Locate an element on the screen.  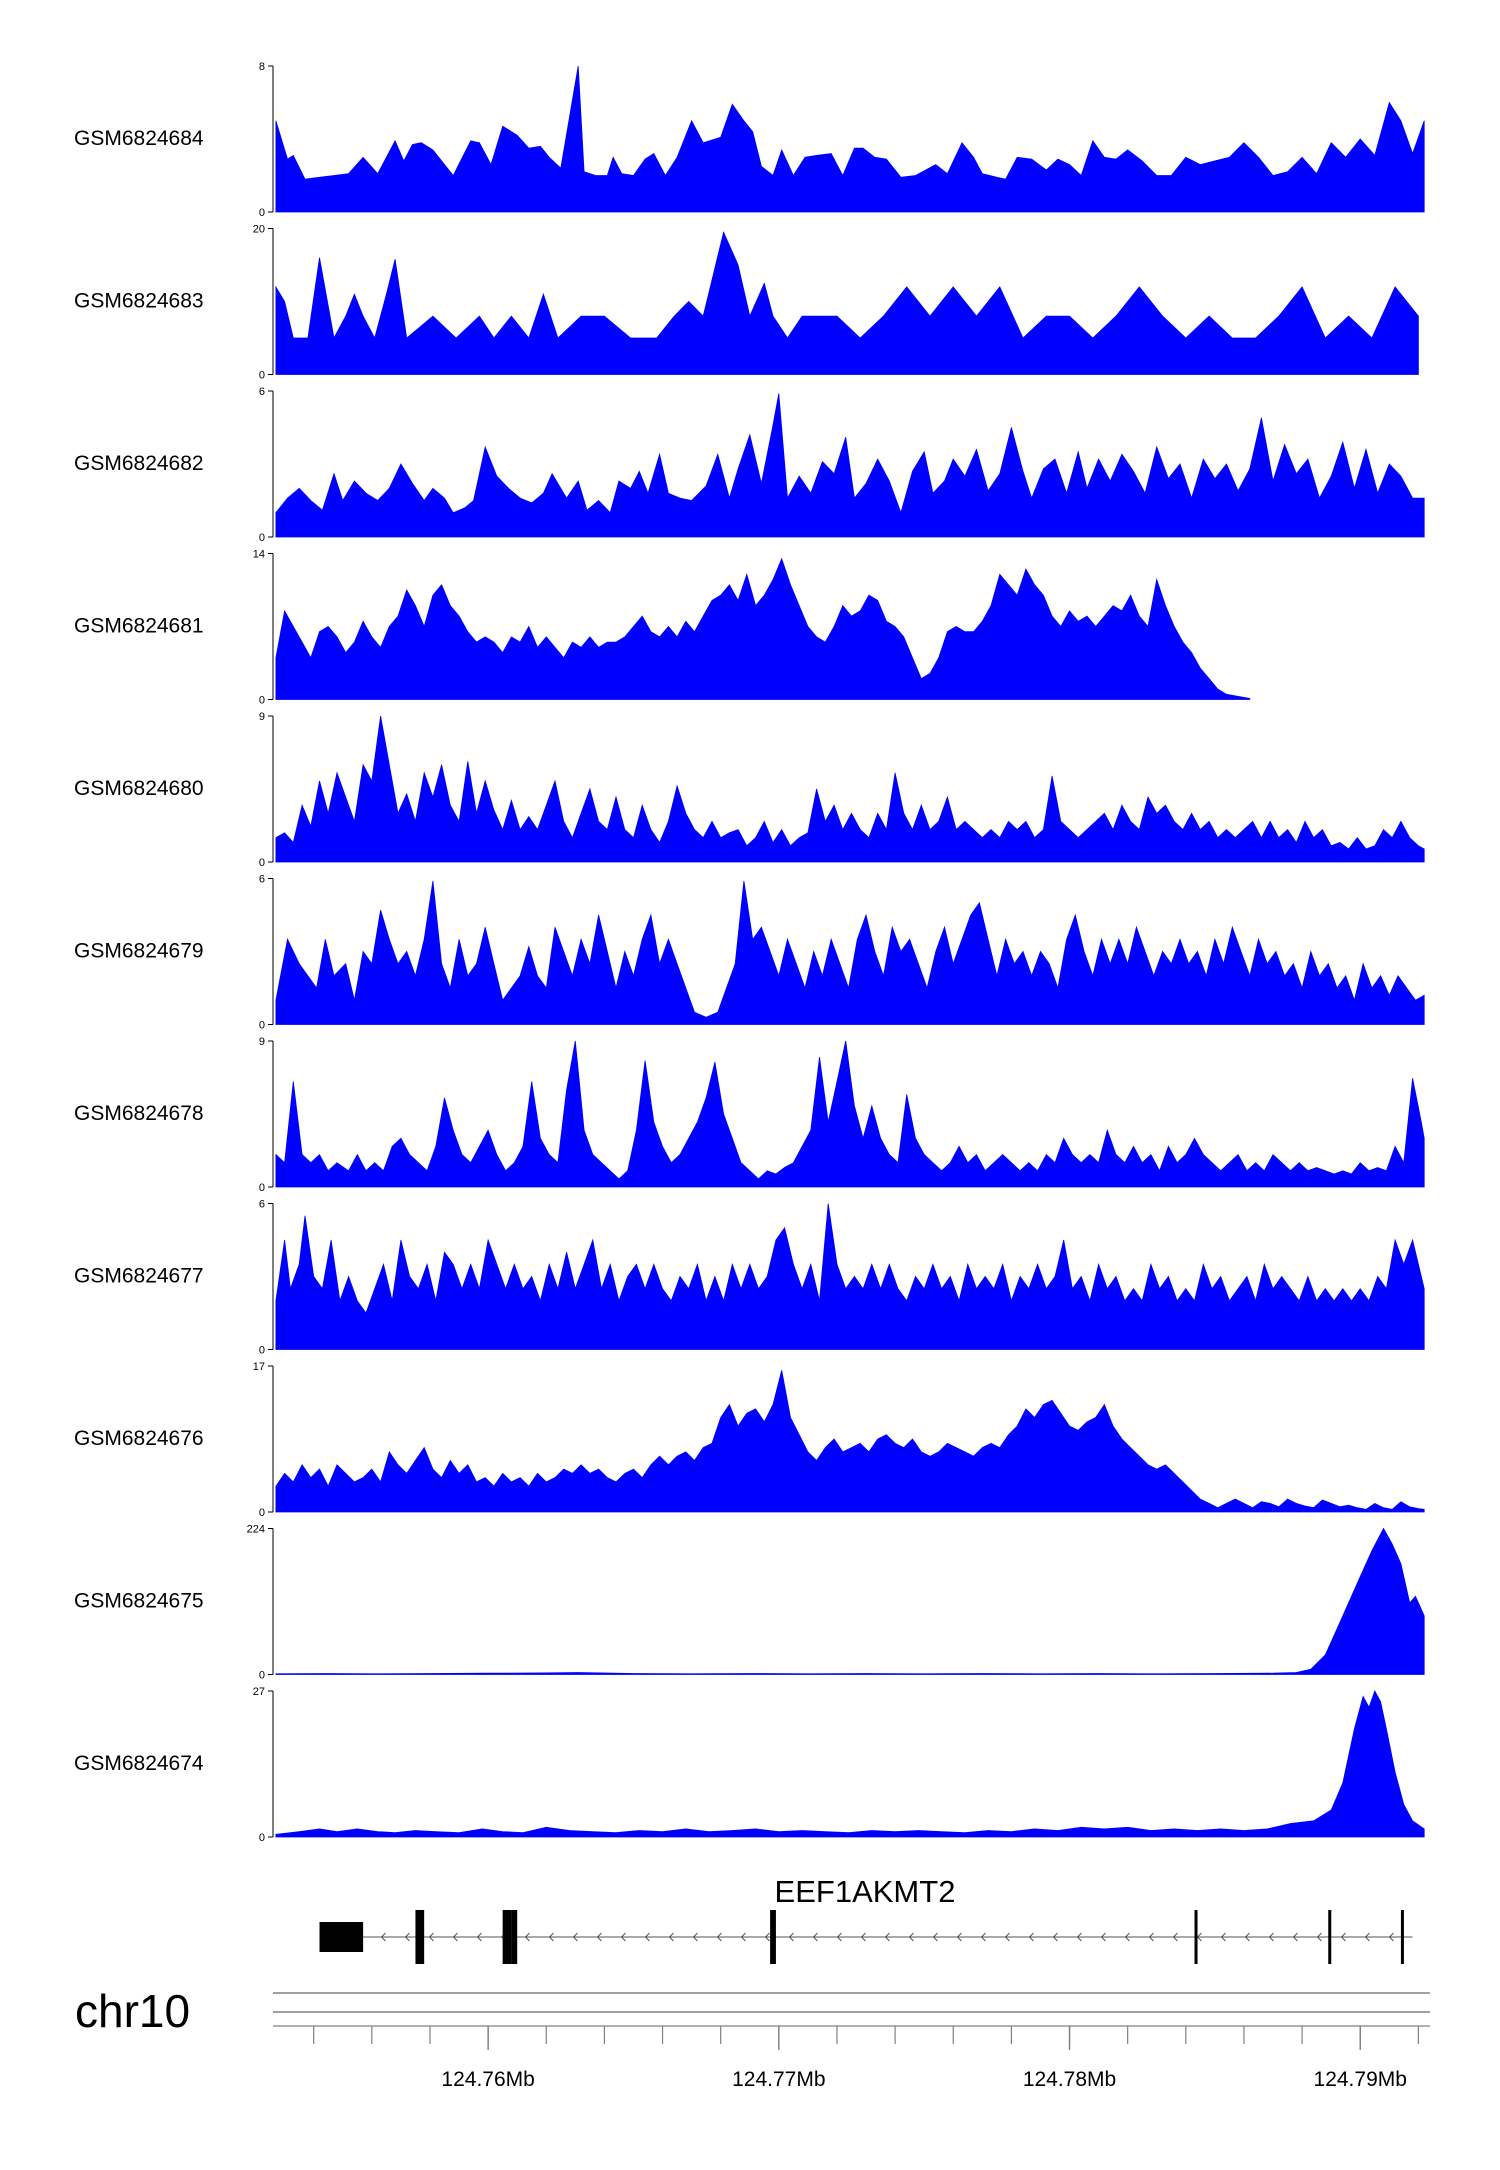
track-label: GSM6824679 is located at coordinates (139, 951).